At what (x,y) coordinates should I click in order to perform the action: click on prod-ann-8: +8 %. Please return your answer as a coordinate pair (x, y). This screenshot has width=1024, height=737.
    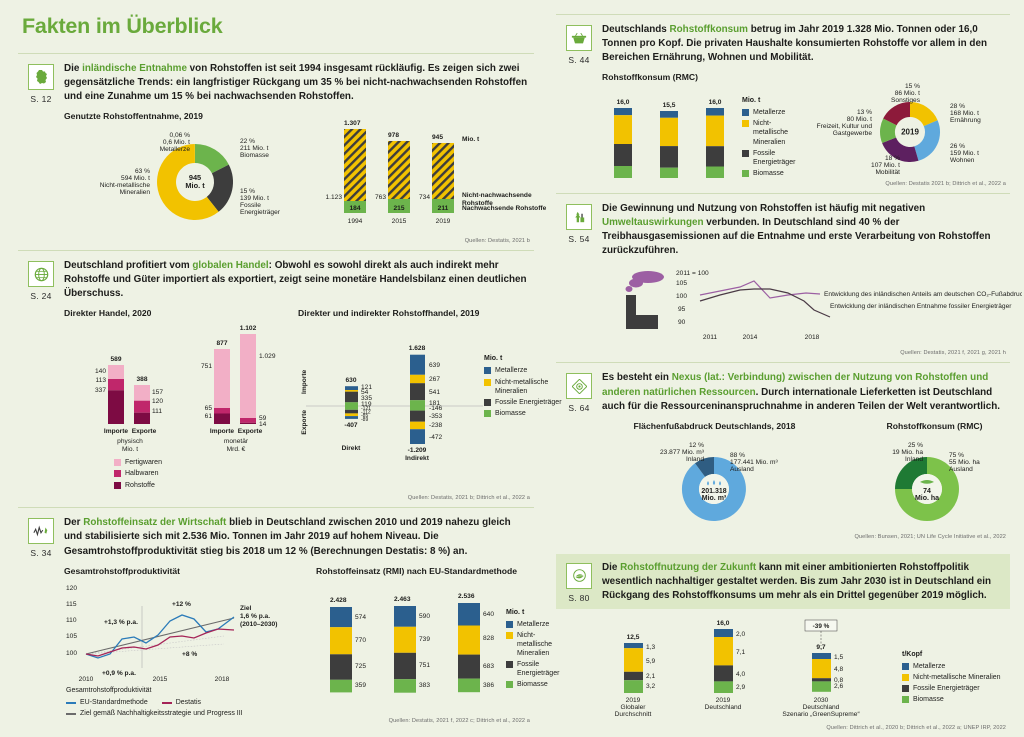
    Looking at the image, I should click on (189, 654).